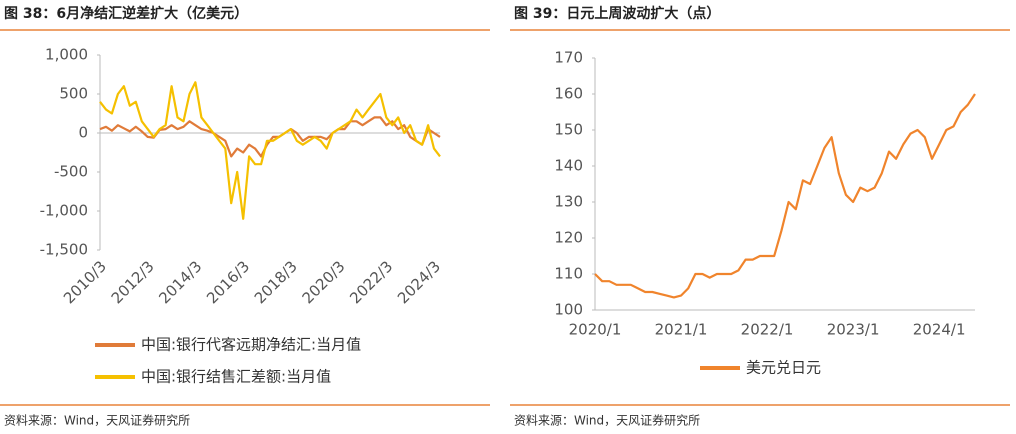 This screenshot has width=1016, height=434. Describe the element at coordinates (71, 172) in the screenshot. I see `y-tick-label: -500` at that location.